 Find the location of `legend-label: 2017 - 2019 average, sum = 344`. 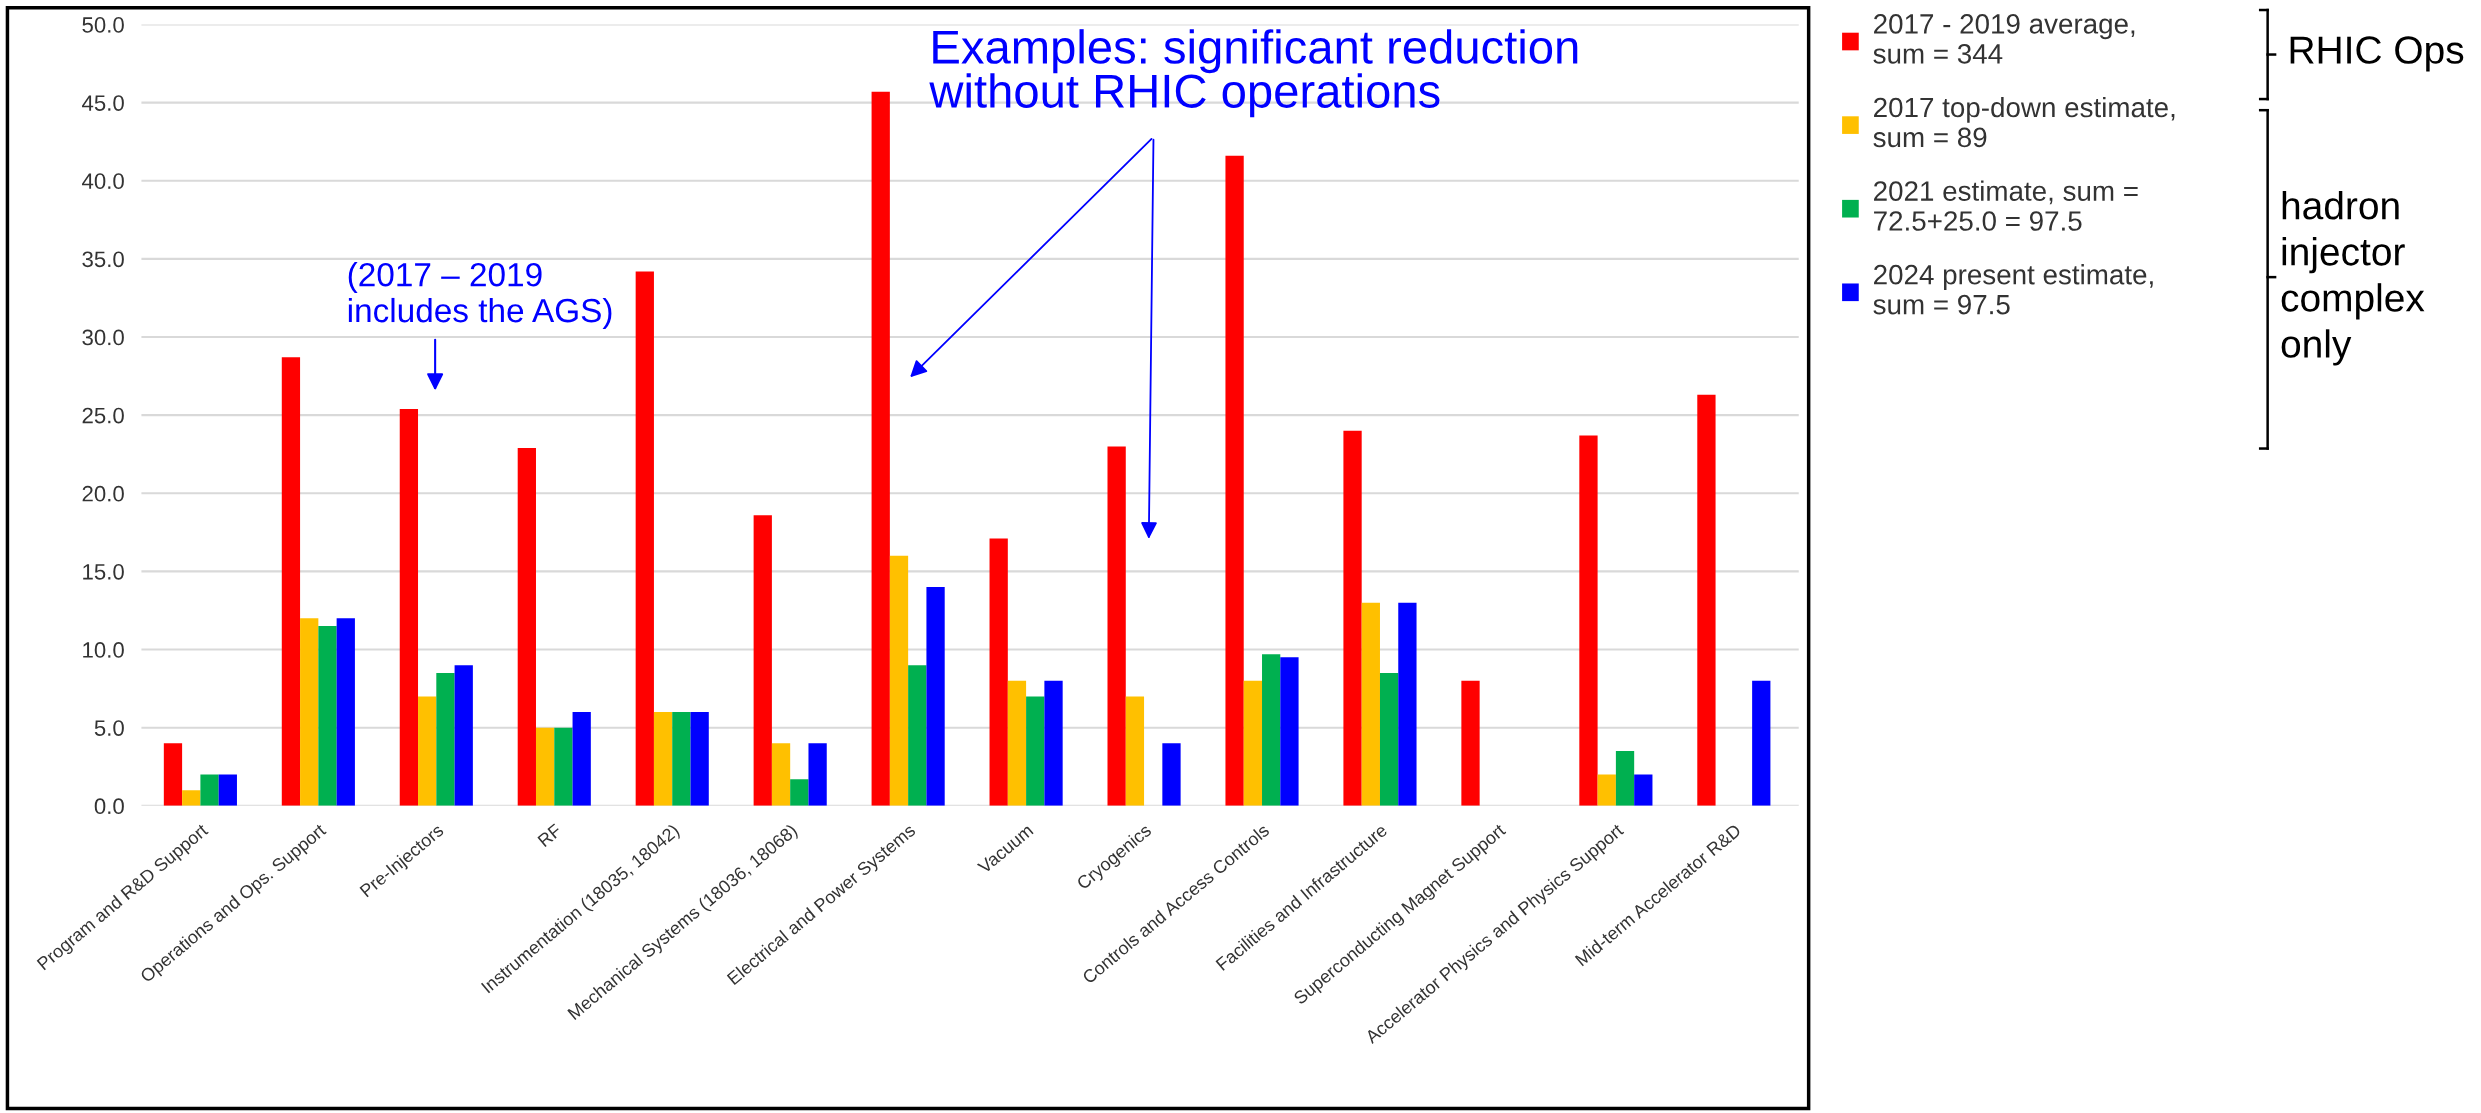

legend-label: 2017 - 2019 average, sum = 344 is located at coordinates (2004, 39).